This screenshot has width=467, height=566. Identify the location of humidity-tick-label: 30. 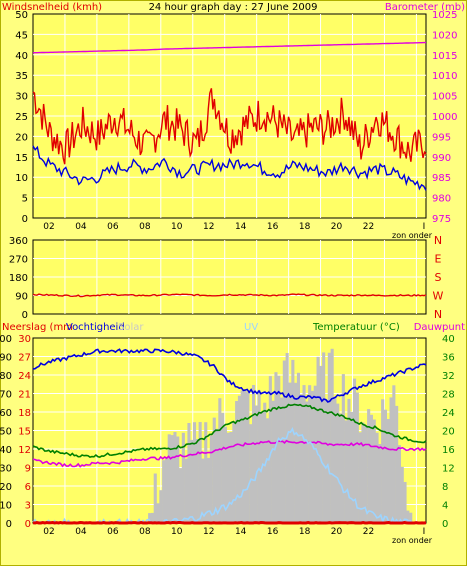
(6, 469).